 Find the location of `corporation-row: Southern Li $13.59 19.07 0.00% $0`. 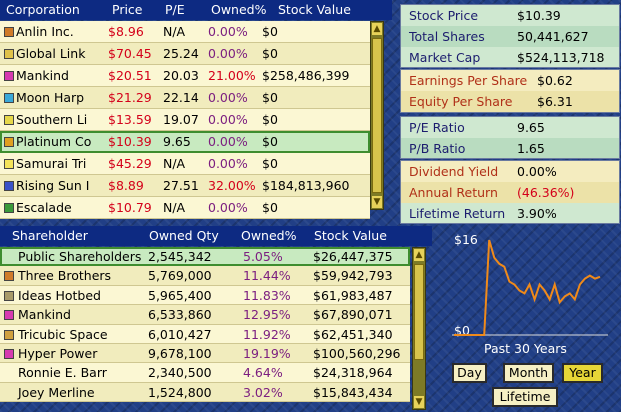

corporation-row: Southern Li $13.59 19.07 0.00% $0 is located at coordinates (185, 120).